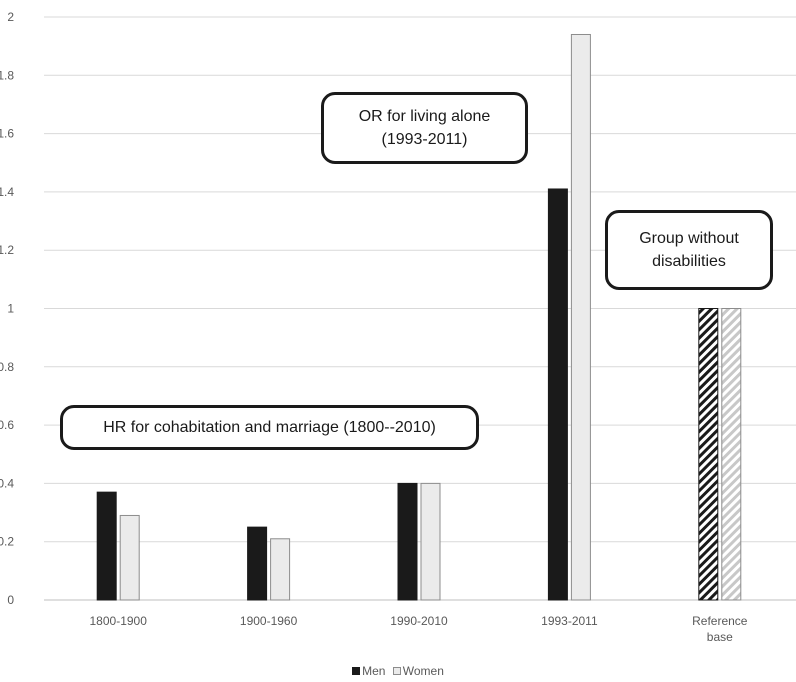 This screenshot has height=682, width=796. What do you see at coordinates (7, 250) in the screenshot?
I see `y-tick-label: 1.2` at bounding box center [7, 250].